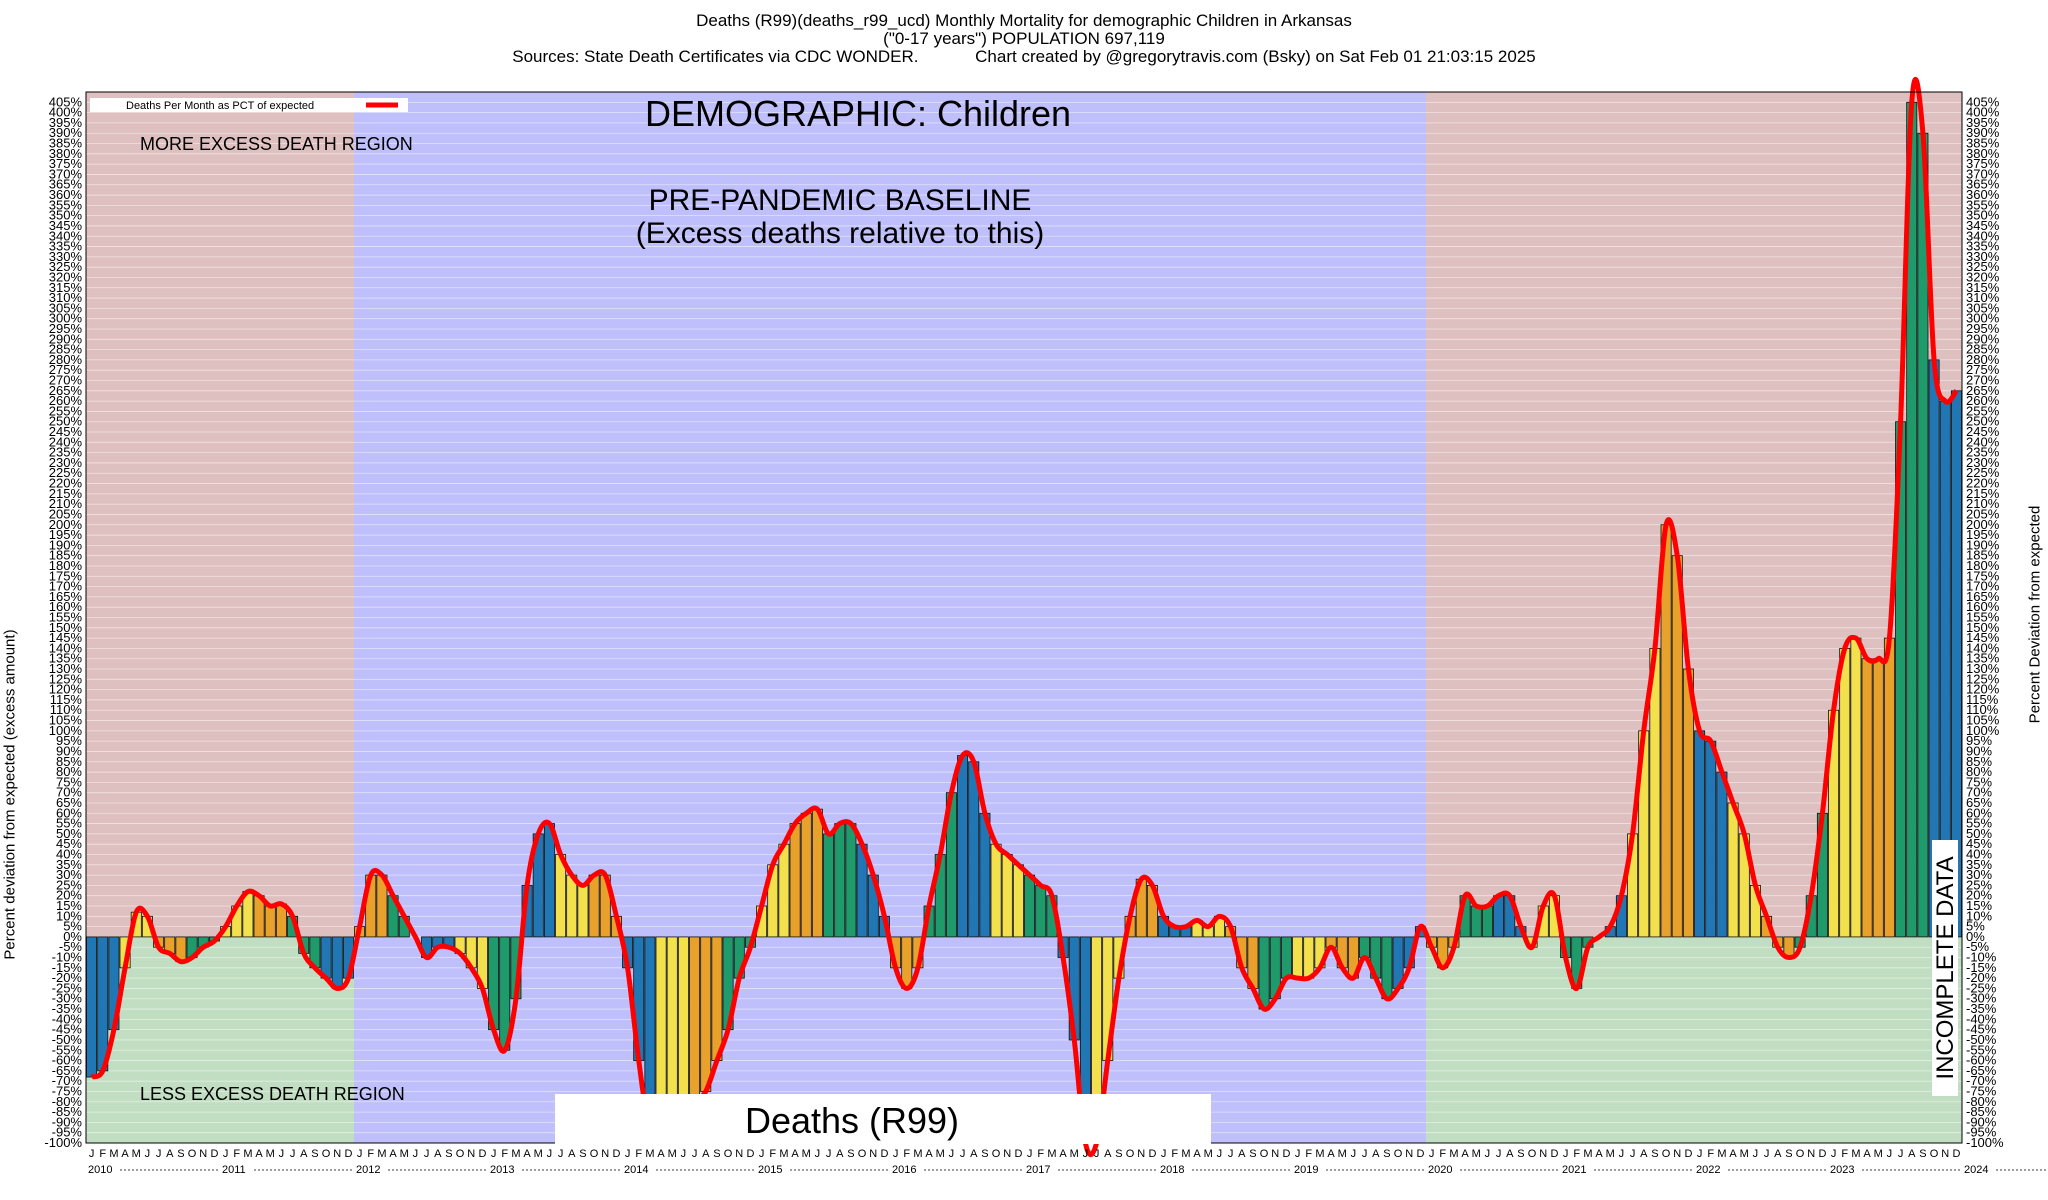 This screenshot has height=1200, width=2048. What do you see at coordinates (66, 617) in the screenshot?
I see `y-tick-label-left: 155%` at bounding box center [66, 617].